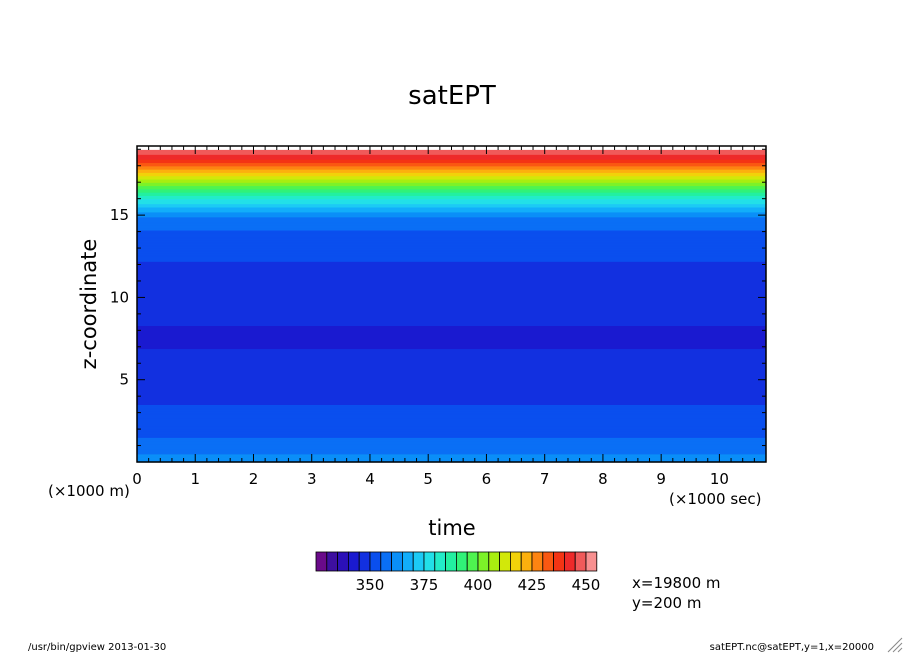  What do you see at coordinates (478, 585) in the screenshot?
I see `colorbar-tick-label: 400` at bounding box center [478, 585].